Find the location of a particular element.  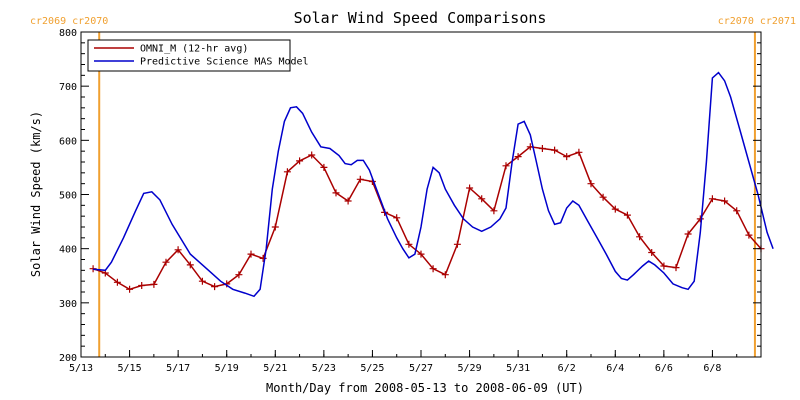

x-tick-label: 6/2 is located at coordinates (567, 368).